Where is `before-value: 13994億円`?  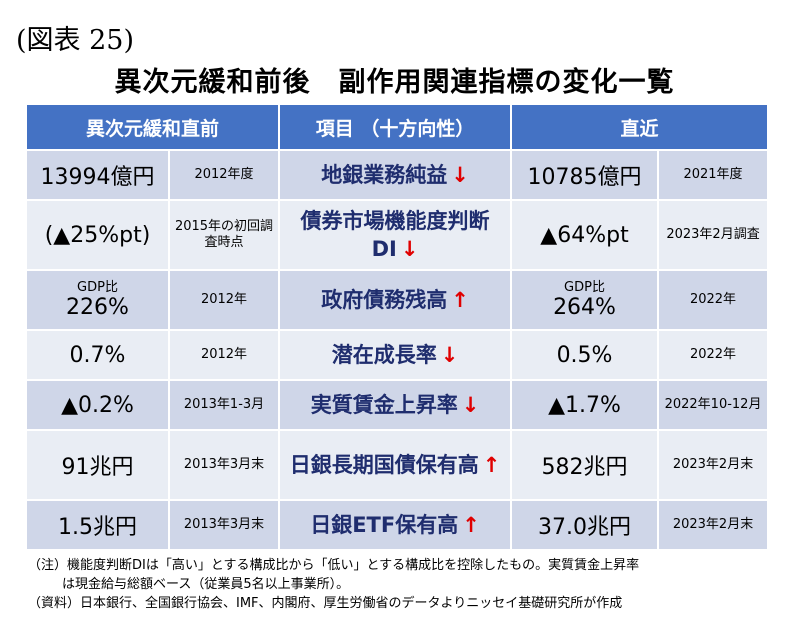 before-value: 13994億円 is located at coordinates (97, 177).